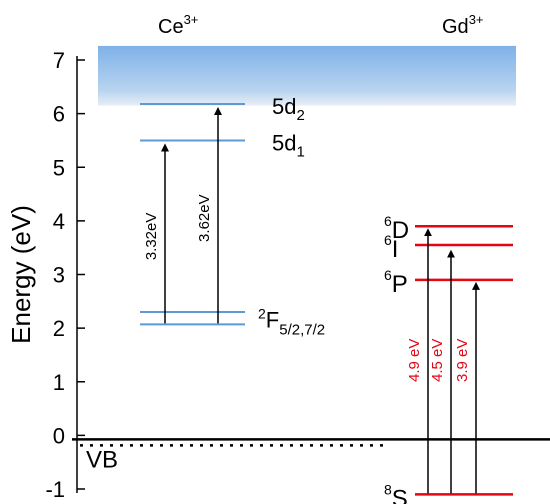  What do you see at coordinates (396, 282) in the screenshot?
I see `gd-level-label-6P: 6P` at bounding box center [396, 282].